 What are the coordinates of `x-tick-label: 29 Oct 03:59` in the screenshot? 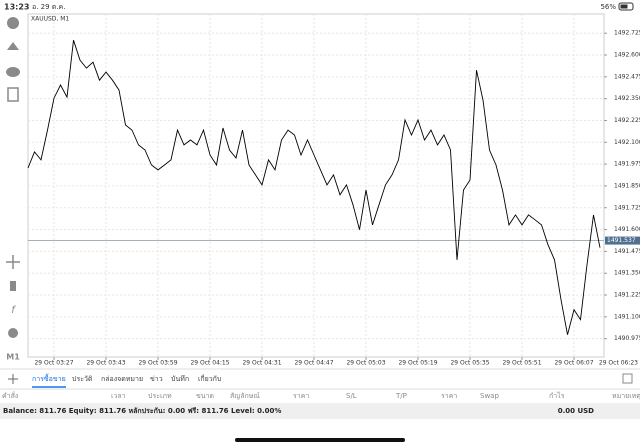 It's located at (157, 363).